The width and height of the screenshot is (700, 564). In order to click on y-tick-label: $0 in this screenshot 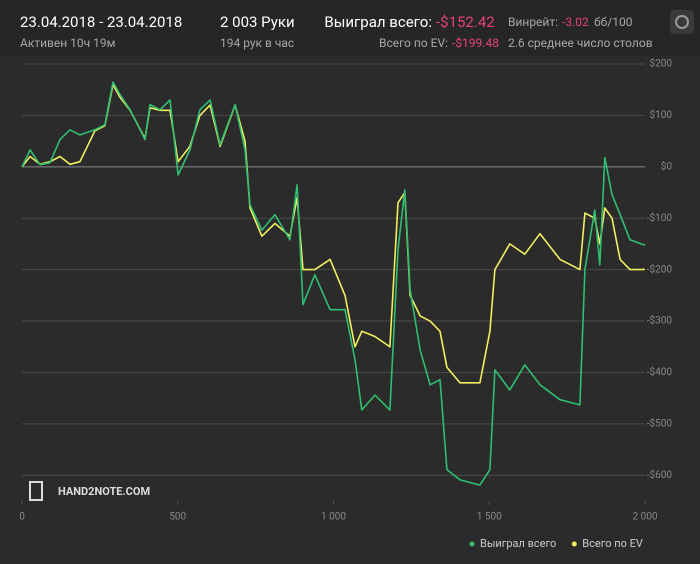, I will do `click(667, 165)`.